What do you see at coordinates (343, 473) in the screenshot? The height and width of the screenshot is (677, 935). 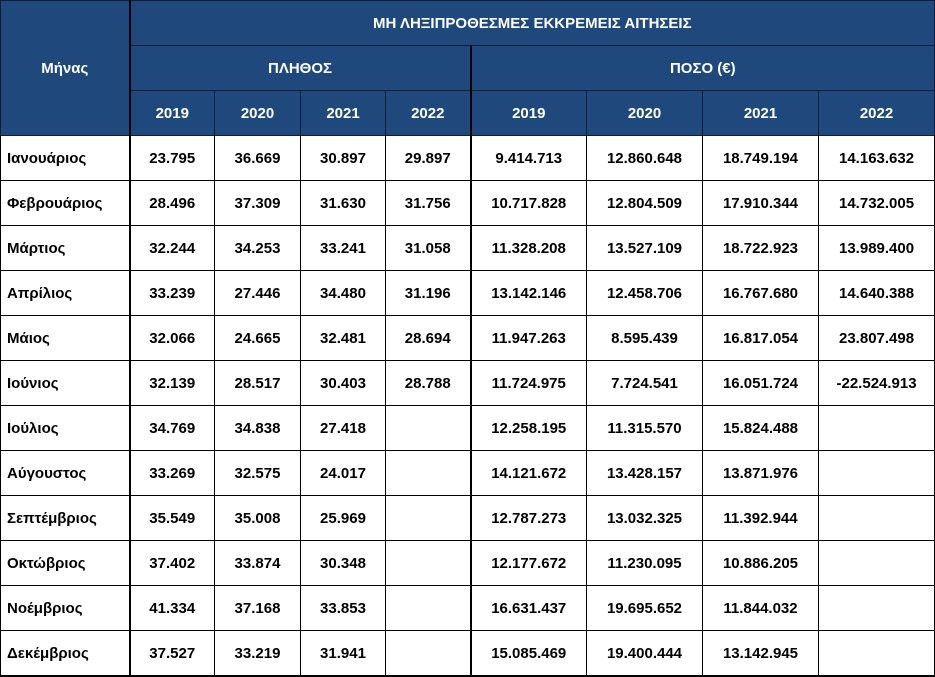 I see `count-cell: 24.017` at bounding box center [343, 473].